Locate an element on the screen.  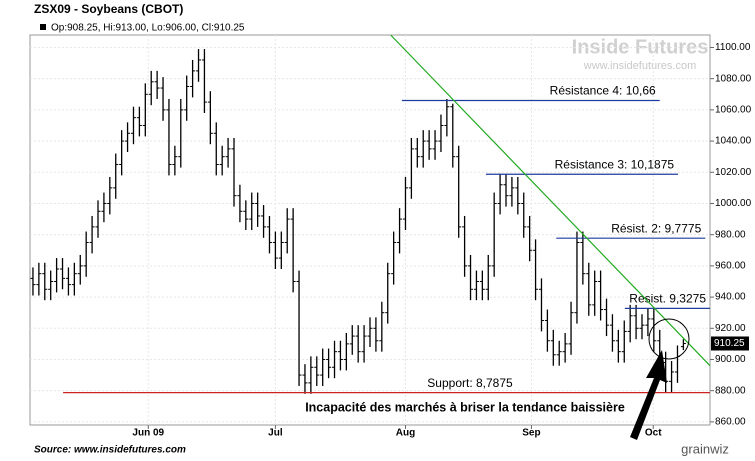
y-tick-label: 940.00 is located at coordinates (730, 297).